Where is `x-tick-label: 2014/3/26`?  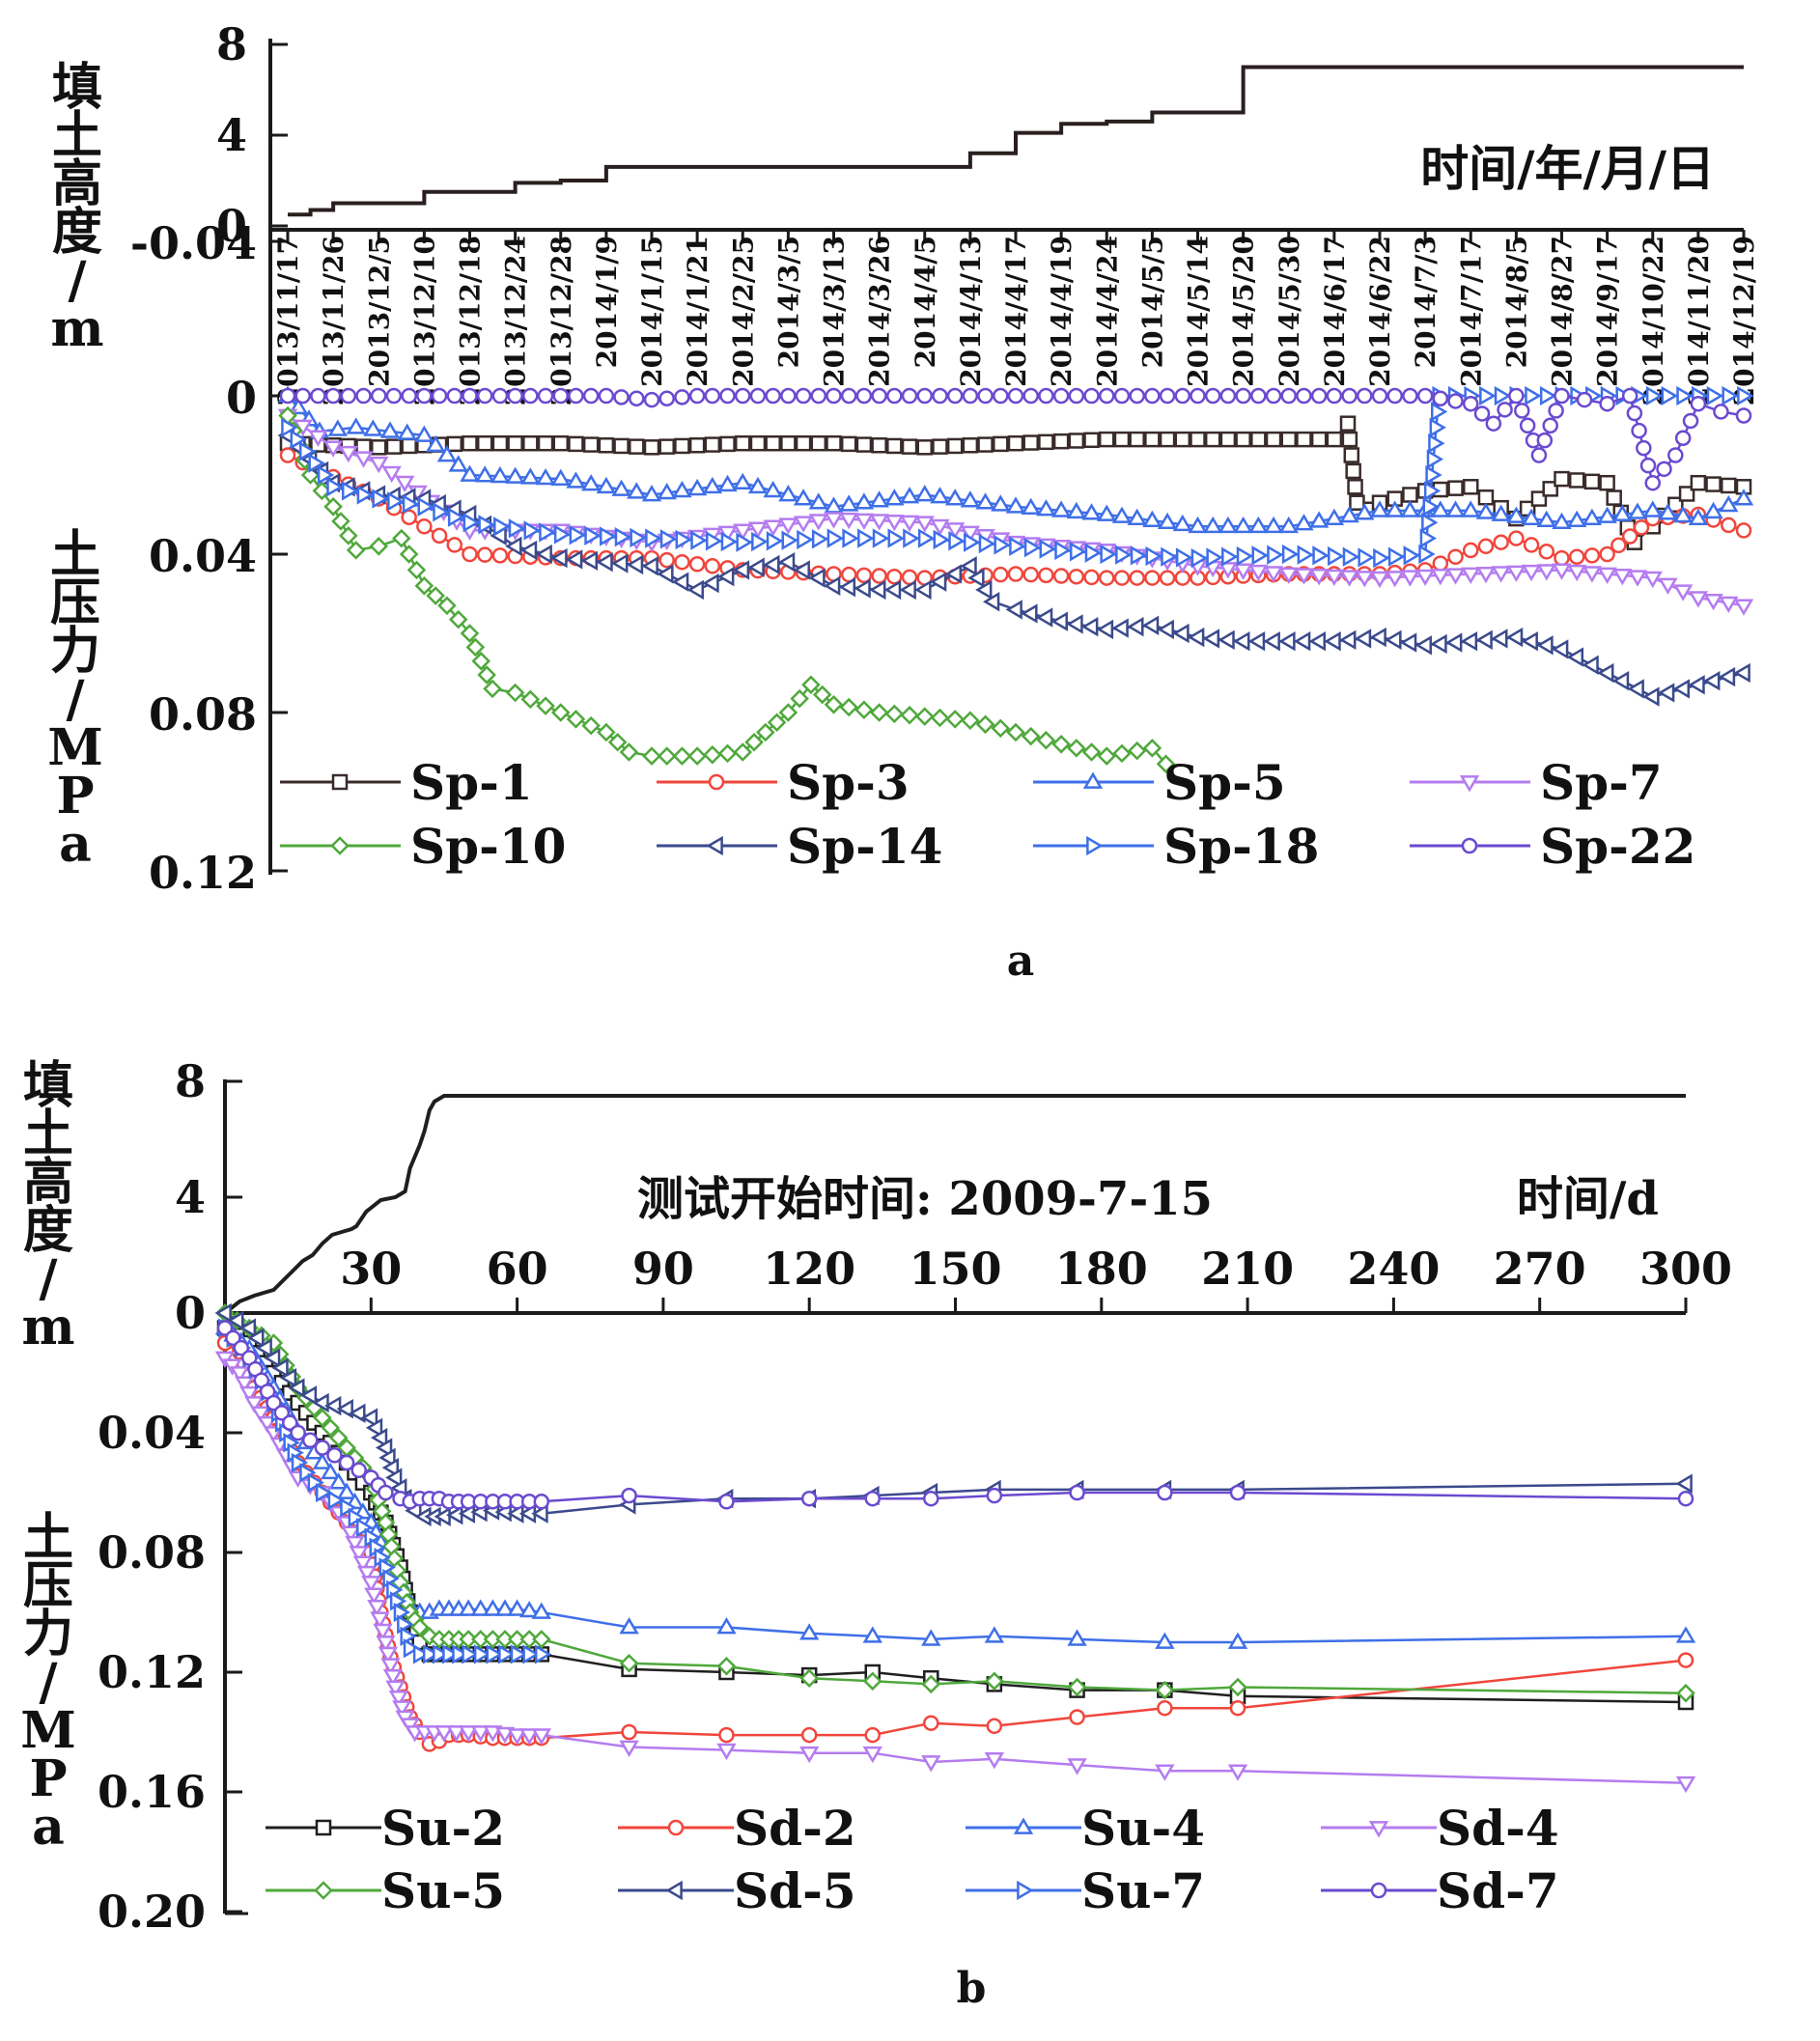 x-tick-label: 2014/3/26 is located at coordinates (880, 311).